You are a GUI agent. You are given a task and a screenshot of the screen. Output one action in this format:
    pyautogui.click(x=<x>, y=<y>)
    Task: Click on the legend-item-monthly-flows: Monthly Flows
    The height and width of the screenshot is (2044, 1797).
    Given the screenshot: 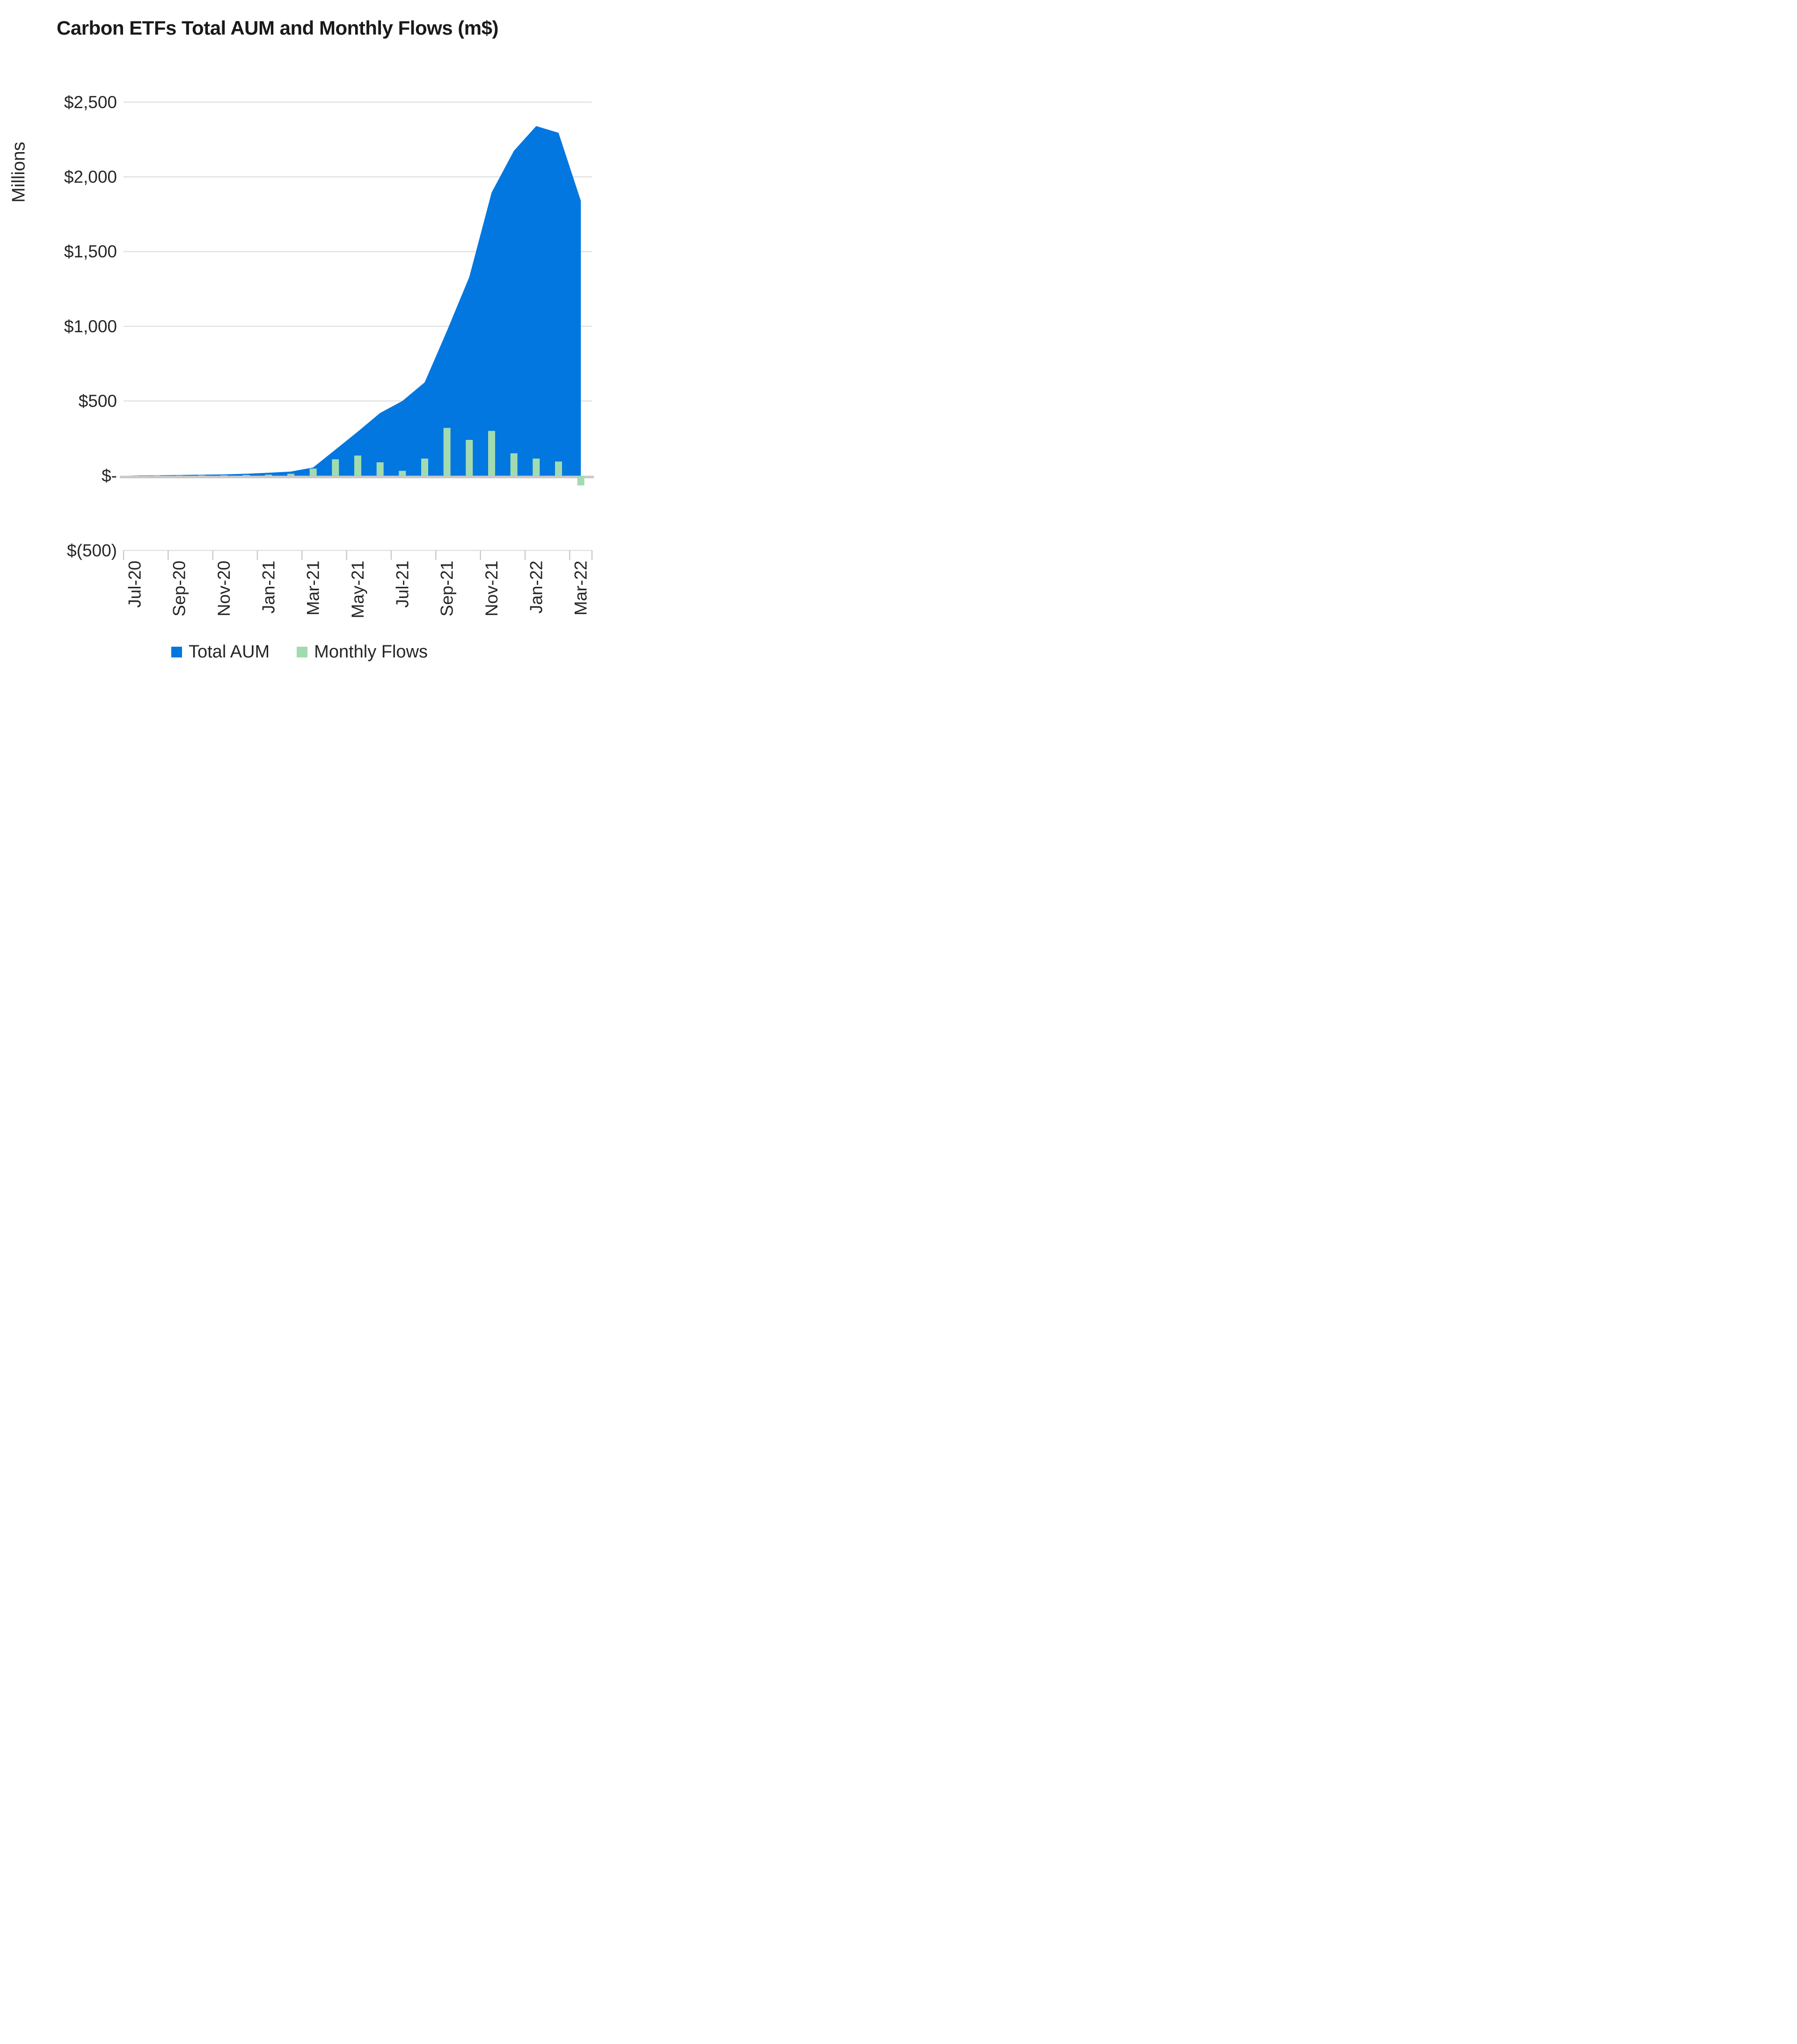 What is the action you would take?
    pyautogui.click(x=362, y=652)
    